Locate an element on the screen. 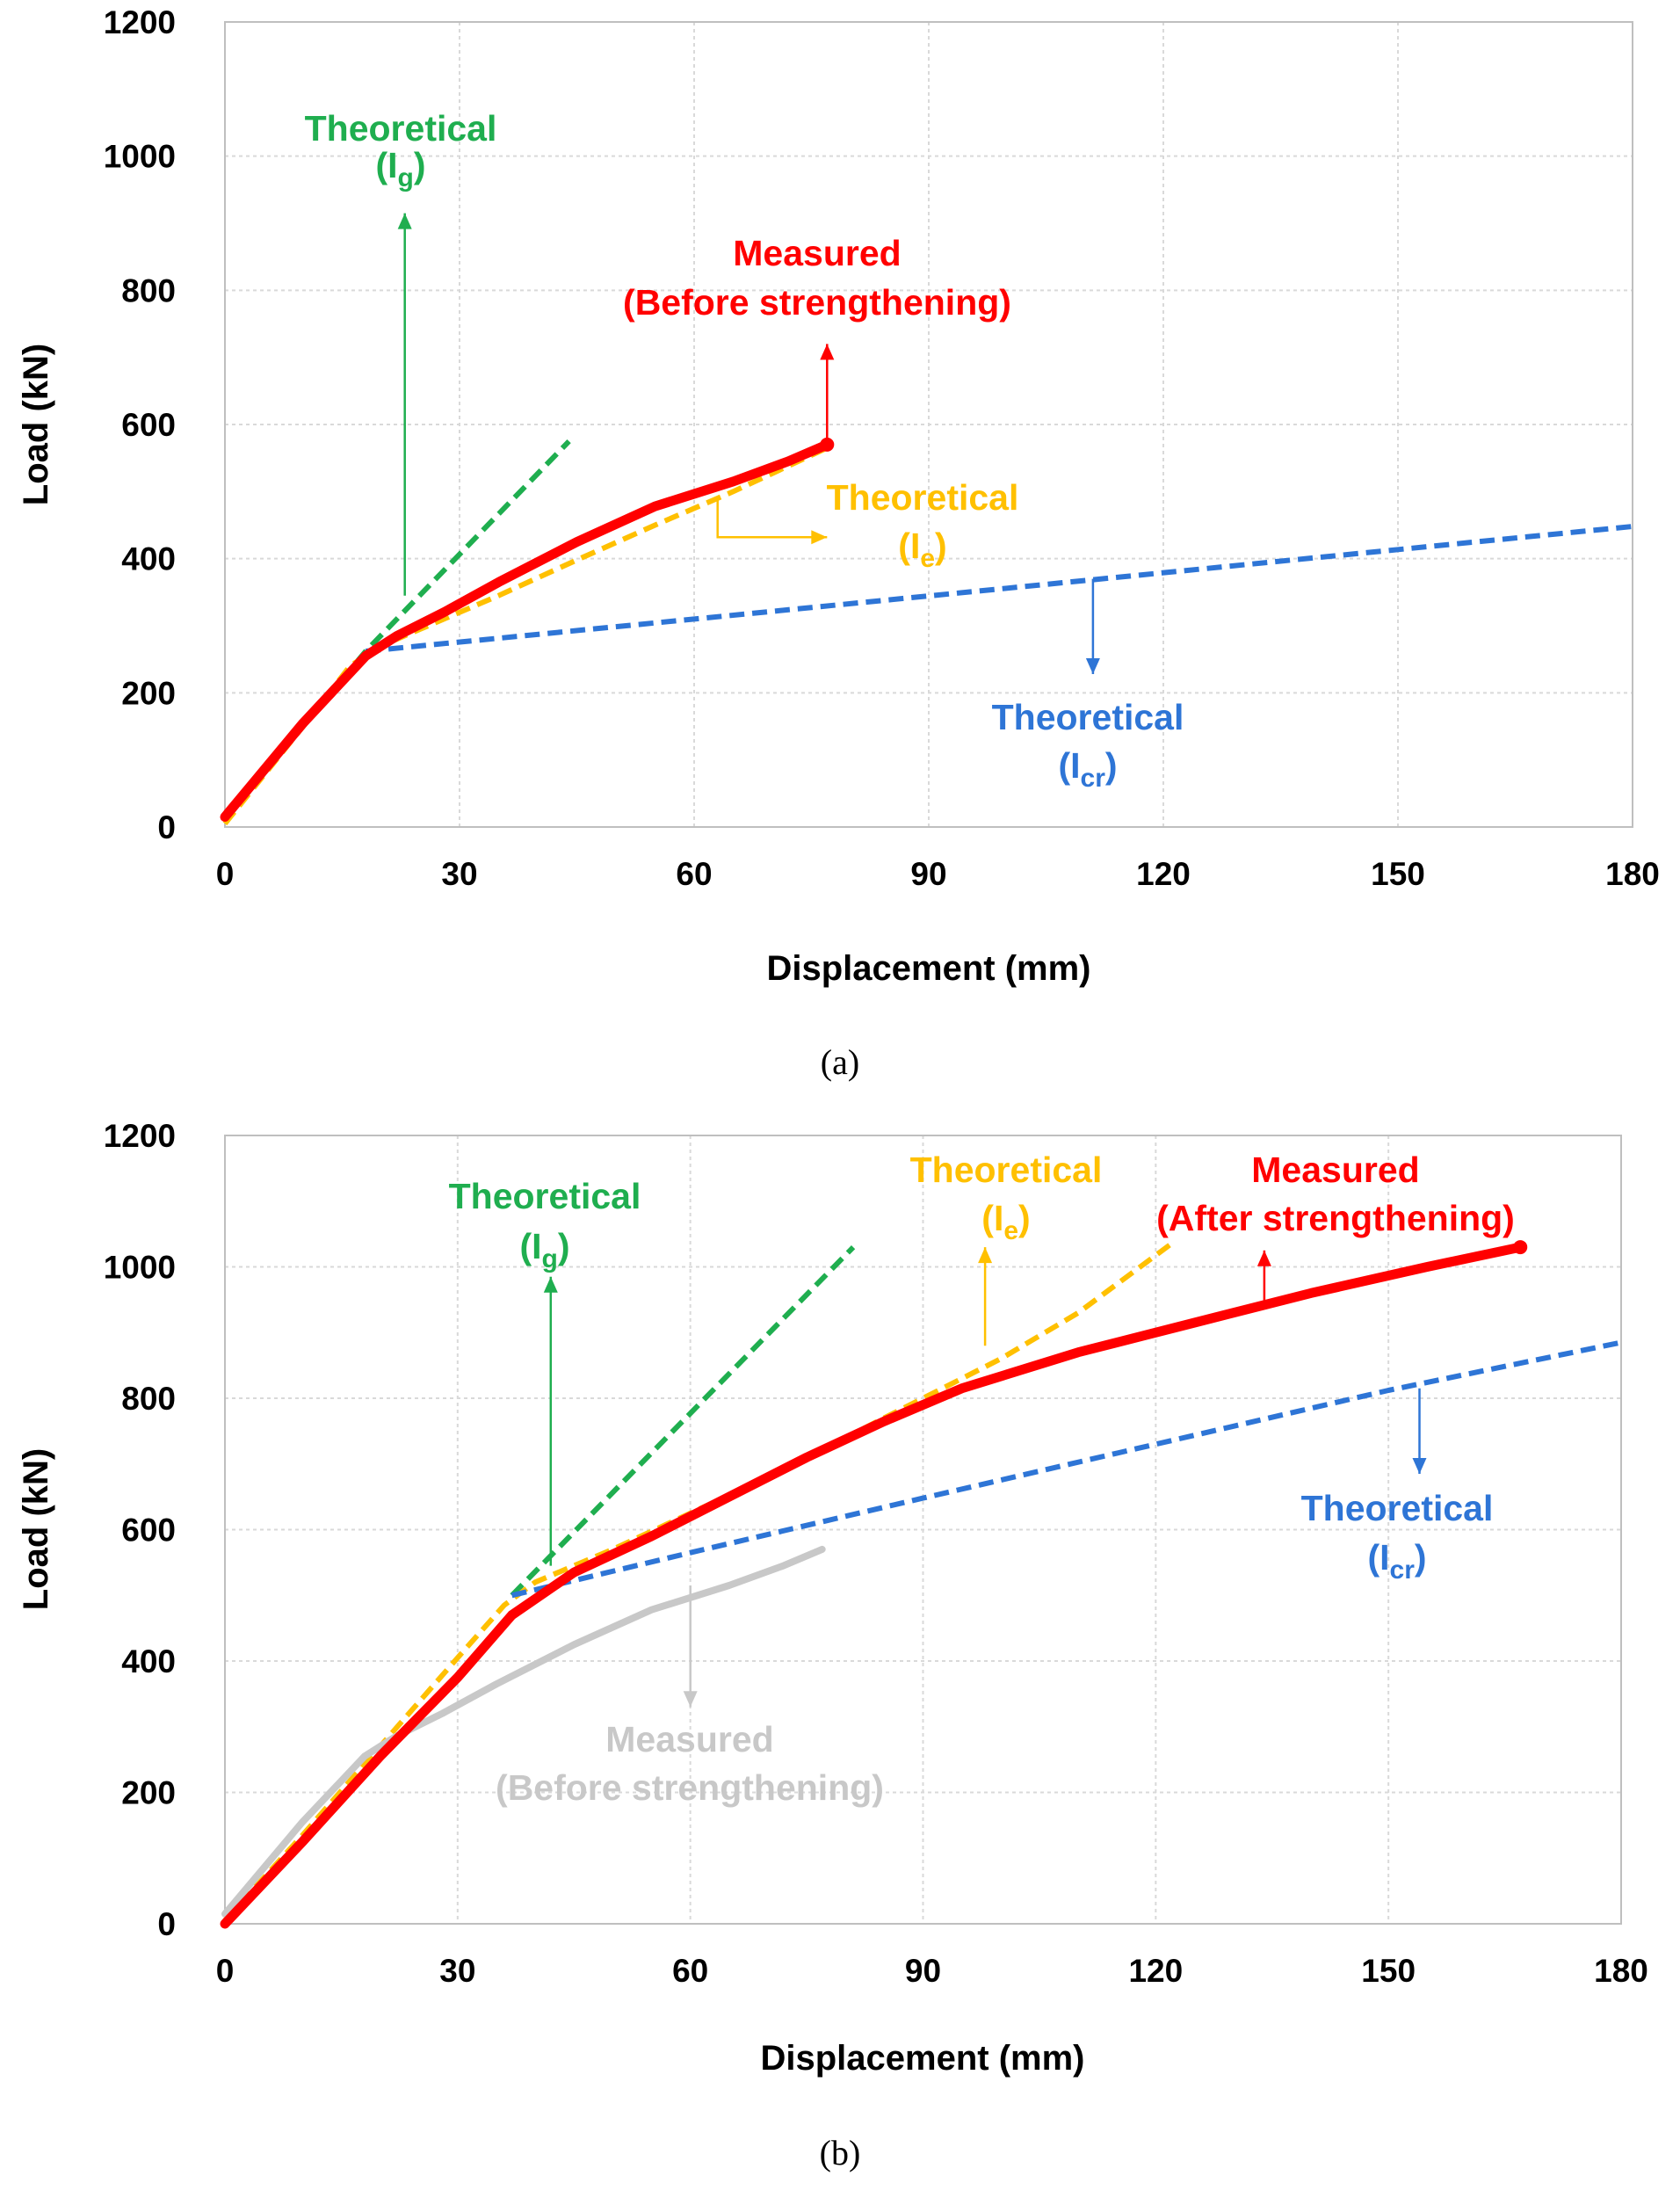 This screenshot has height=2198, width=1680. annotation: Measured (After strengthening) is located at coordinates (1335, 1228).